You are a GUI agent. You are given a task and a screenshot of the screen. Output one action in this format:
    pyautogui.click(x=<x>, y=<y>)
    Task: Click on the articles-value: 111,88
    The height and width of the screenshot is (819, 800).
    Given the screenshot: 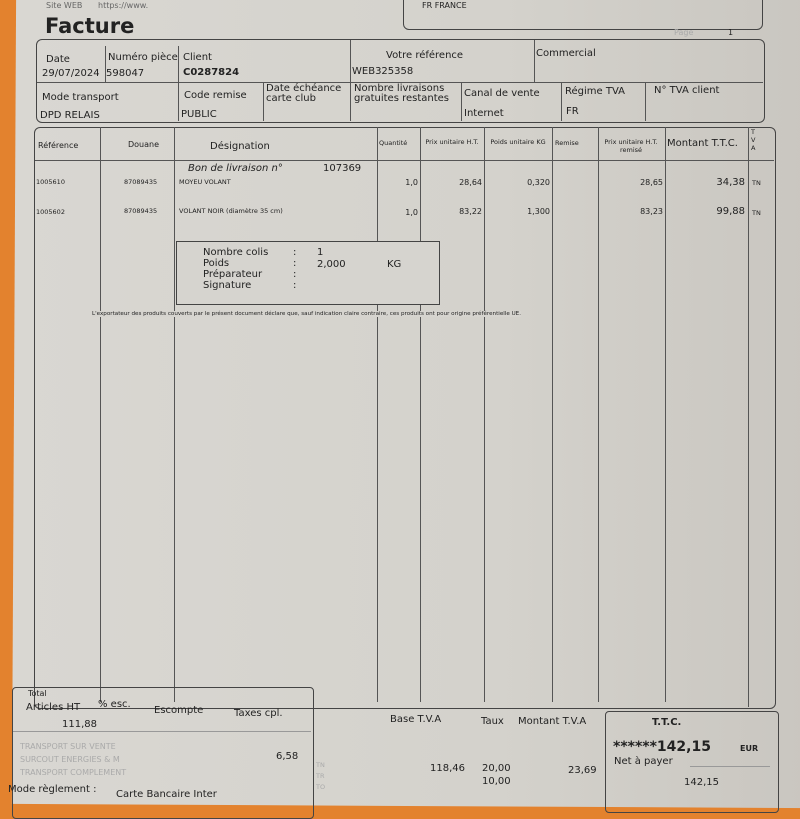 What is the action you would take?
    pyautogui.click(x=79, y=724)
    